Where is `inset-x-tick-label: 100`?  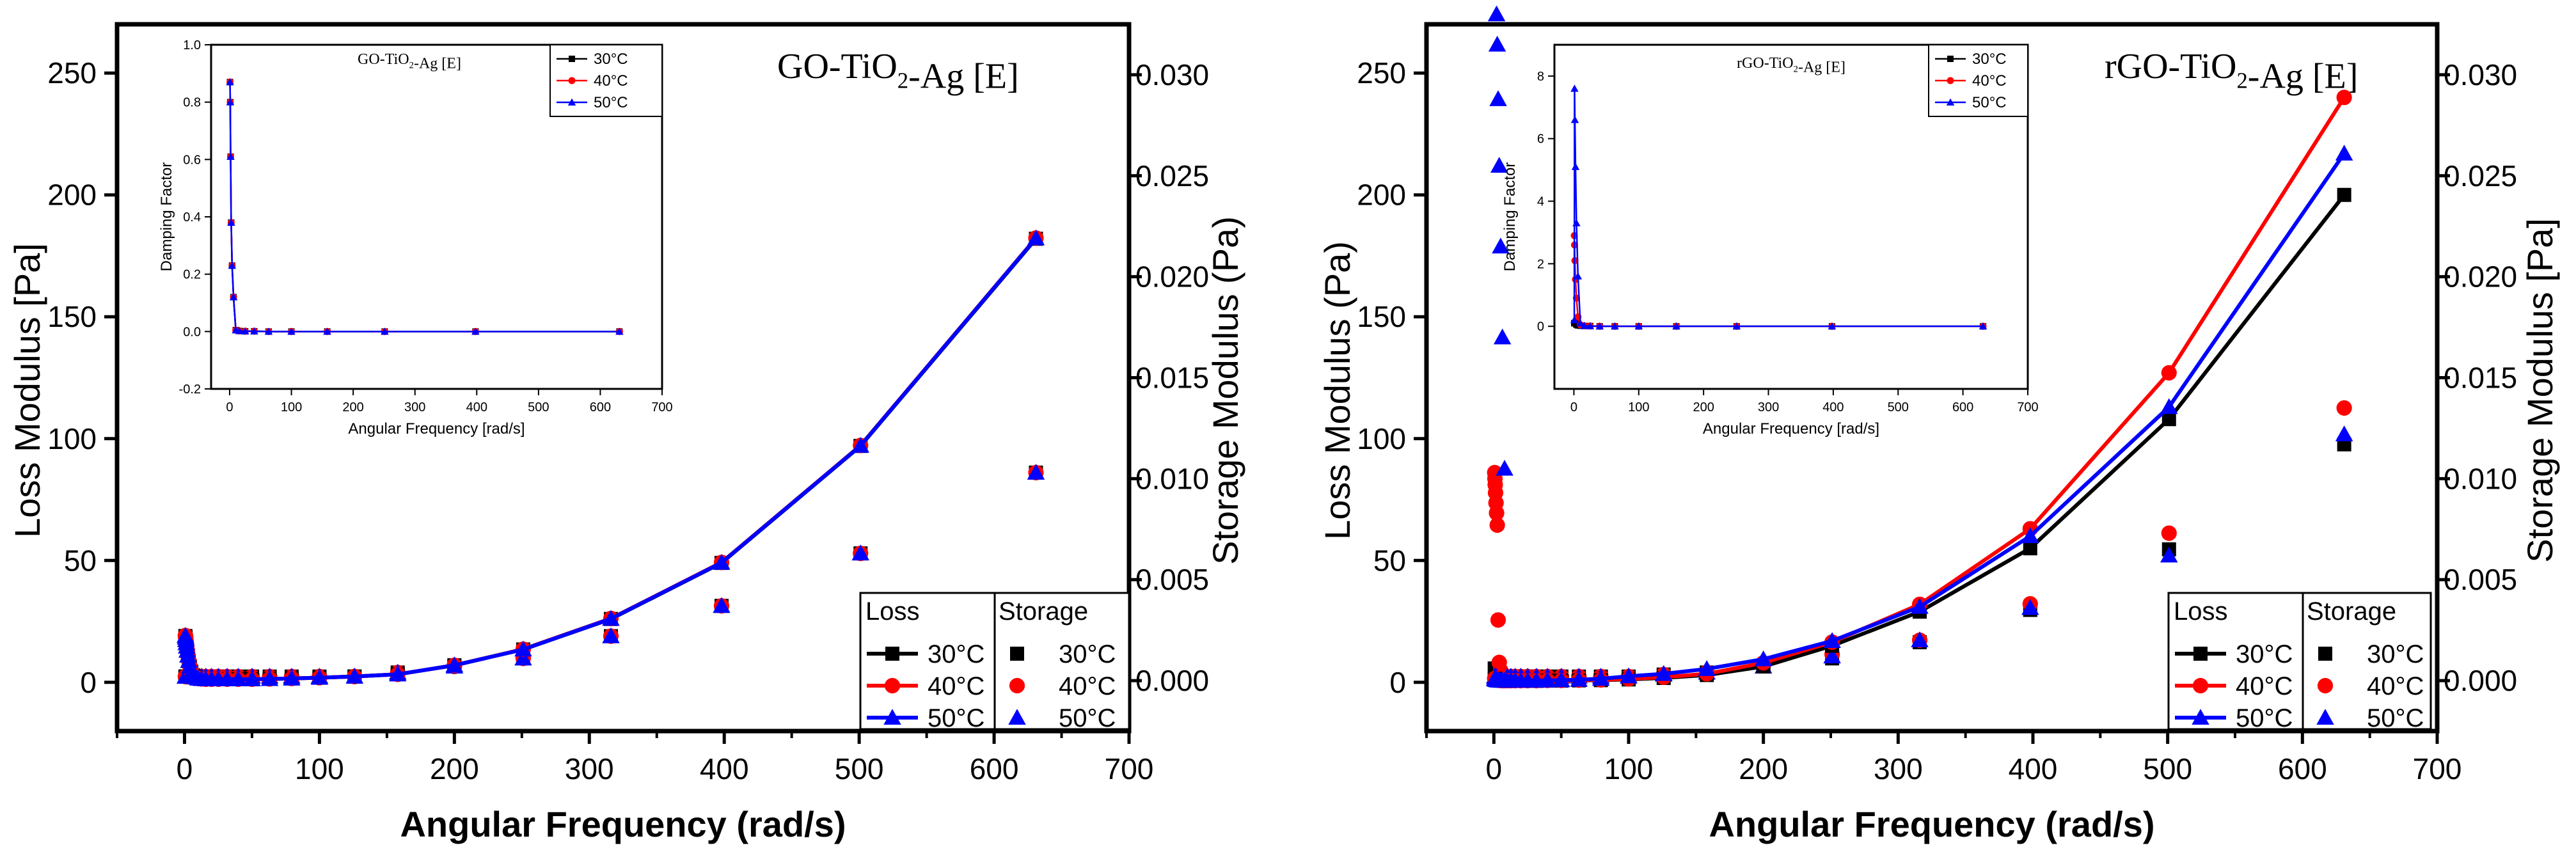
inset-x-tick-label: 100 is located at coordinates (1638, 407).